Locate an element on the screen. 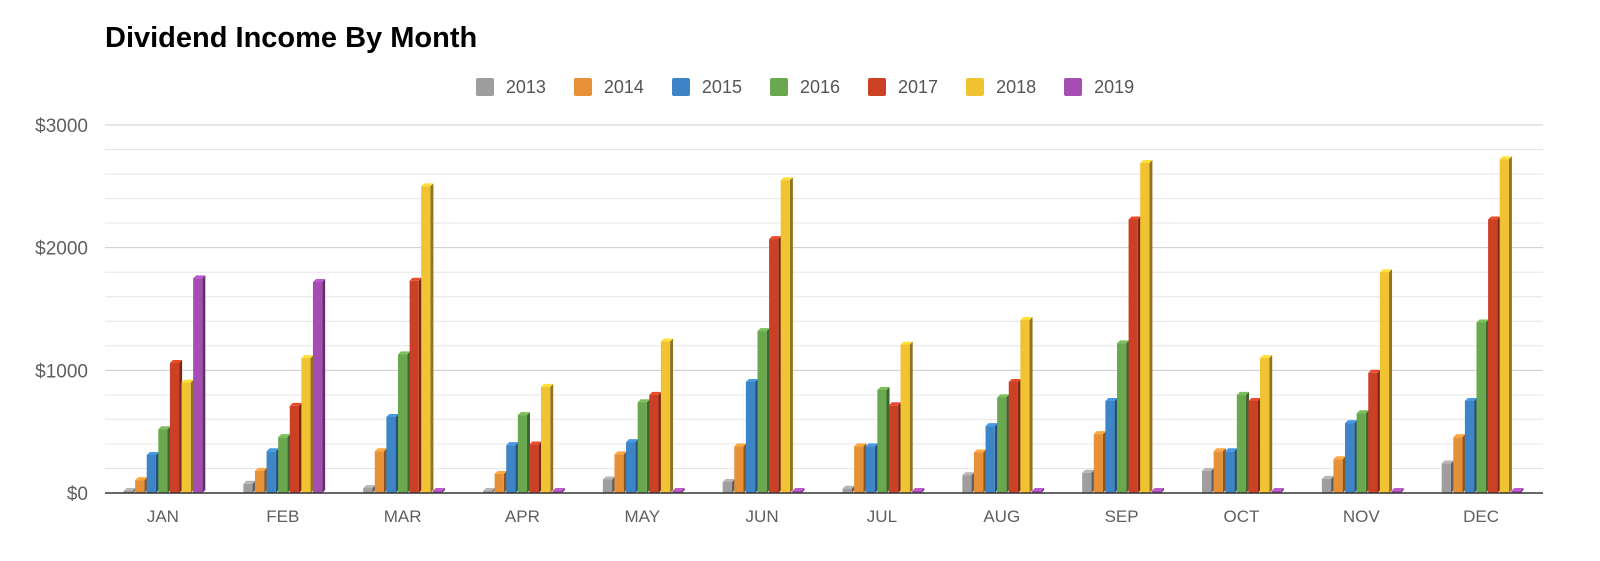 Image resolution: width=1600 pixels, height=561 pixels. legend-item-2013: 2013 is located at coordinates (510, 87).